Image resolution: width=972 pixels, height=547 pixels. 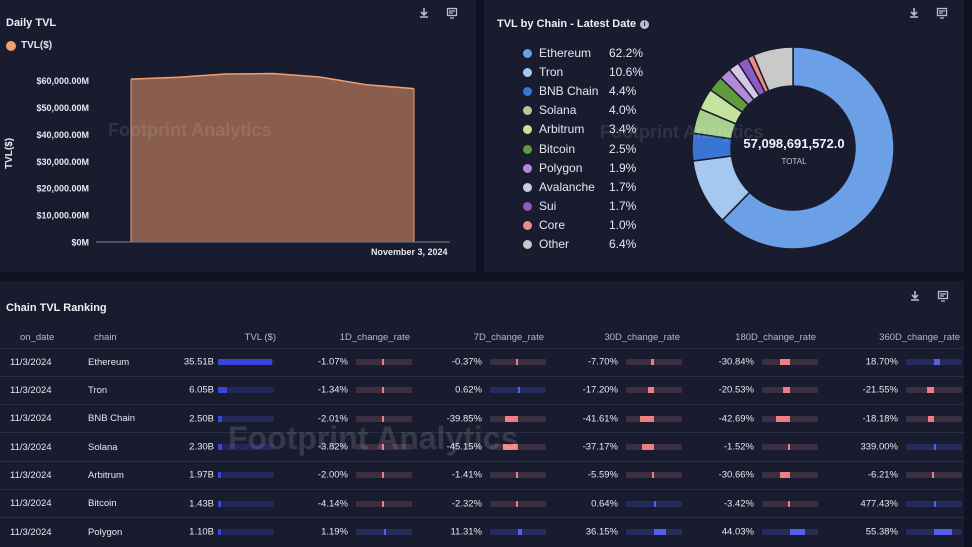 I want to click on donut-total-label: TOTAL, so click(x=794, y=161).